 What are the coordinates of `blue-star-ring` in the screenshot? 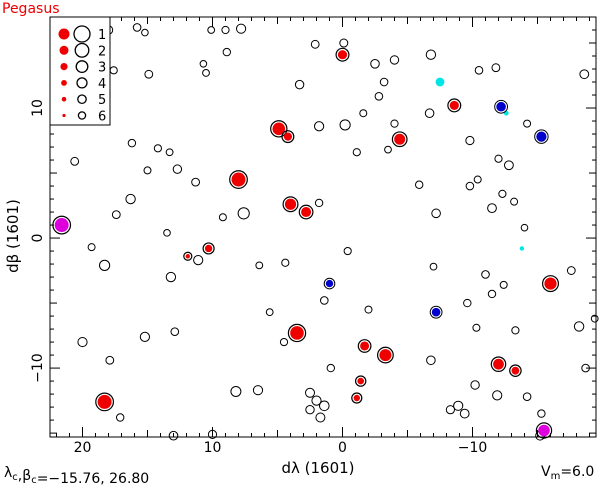 It's located at (329, 283).